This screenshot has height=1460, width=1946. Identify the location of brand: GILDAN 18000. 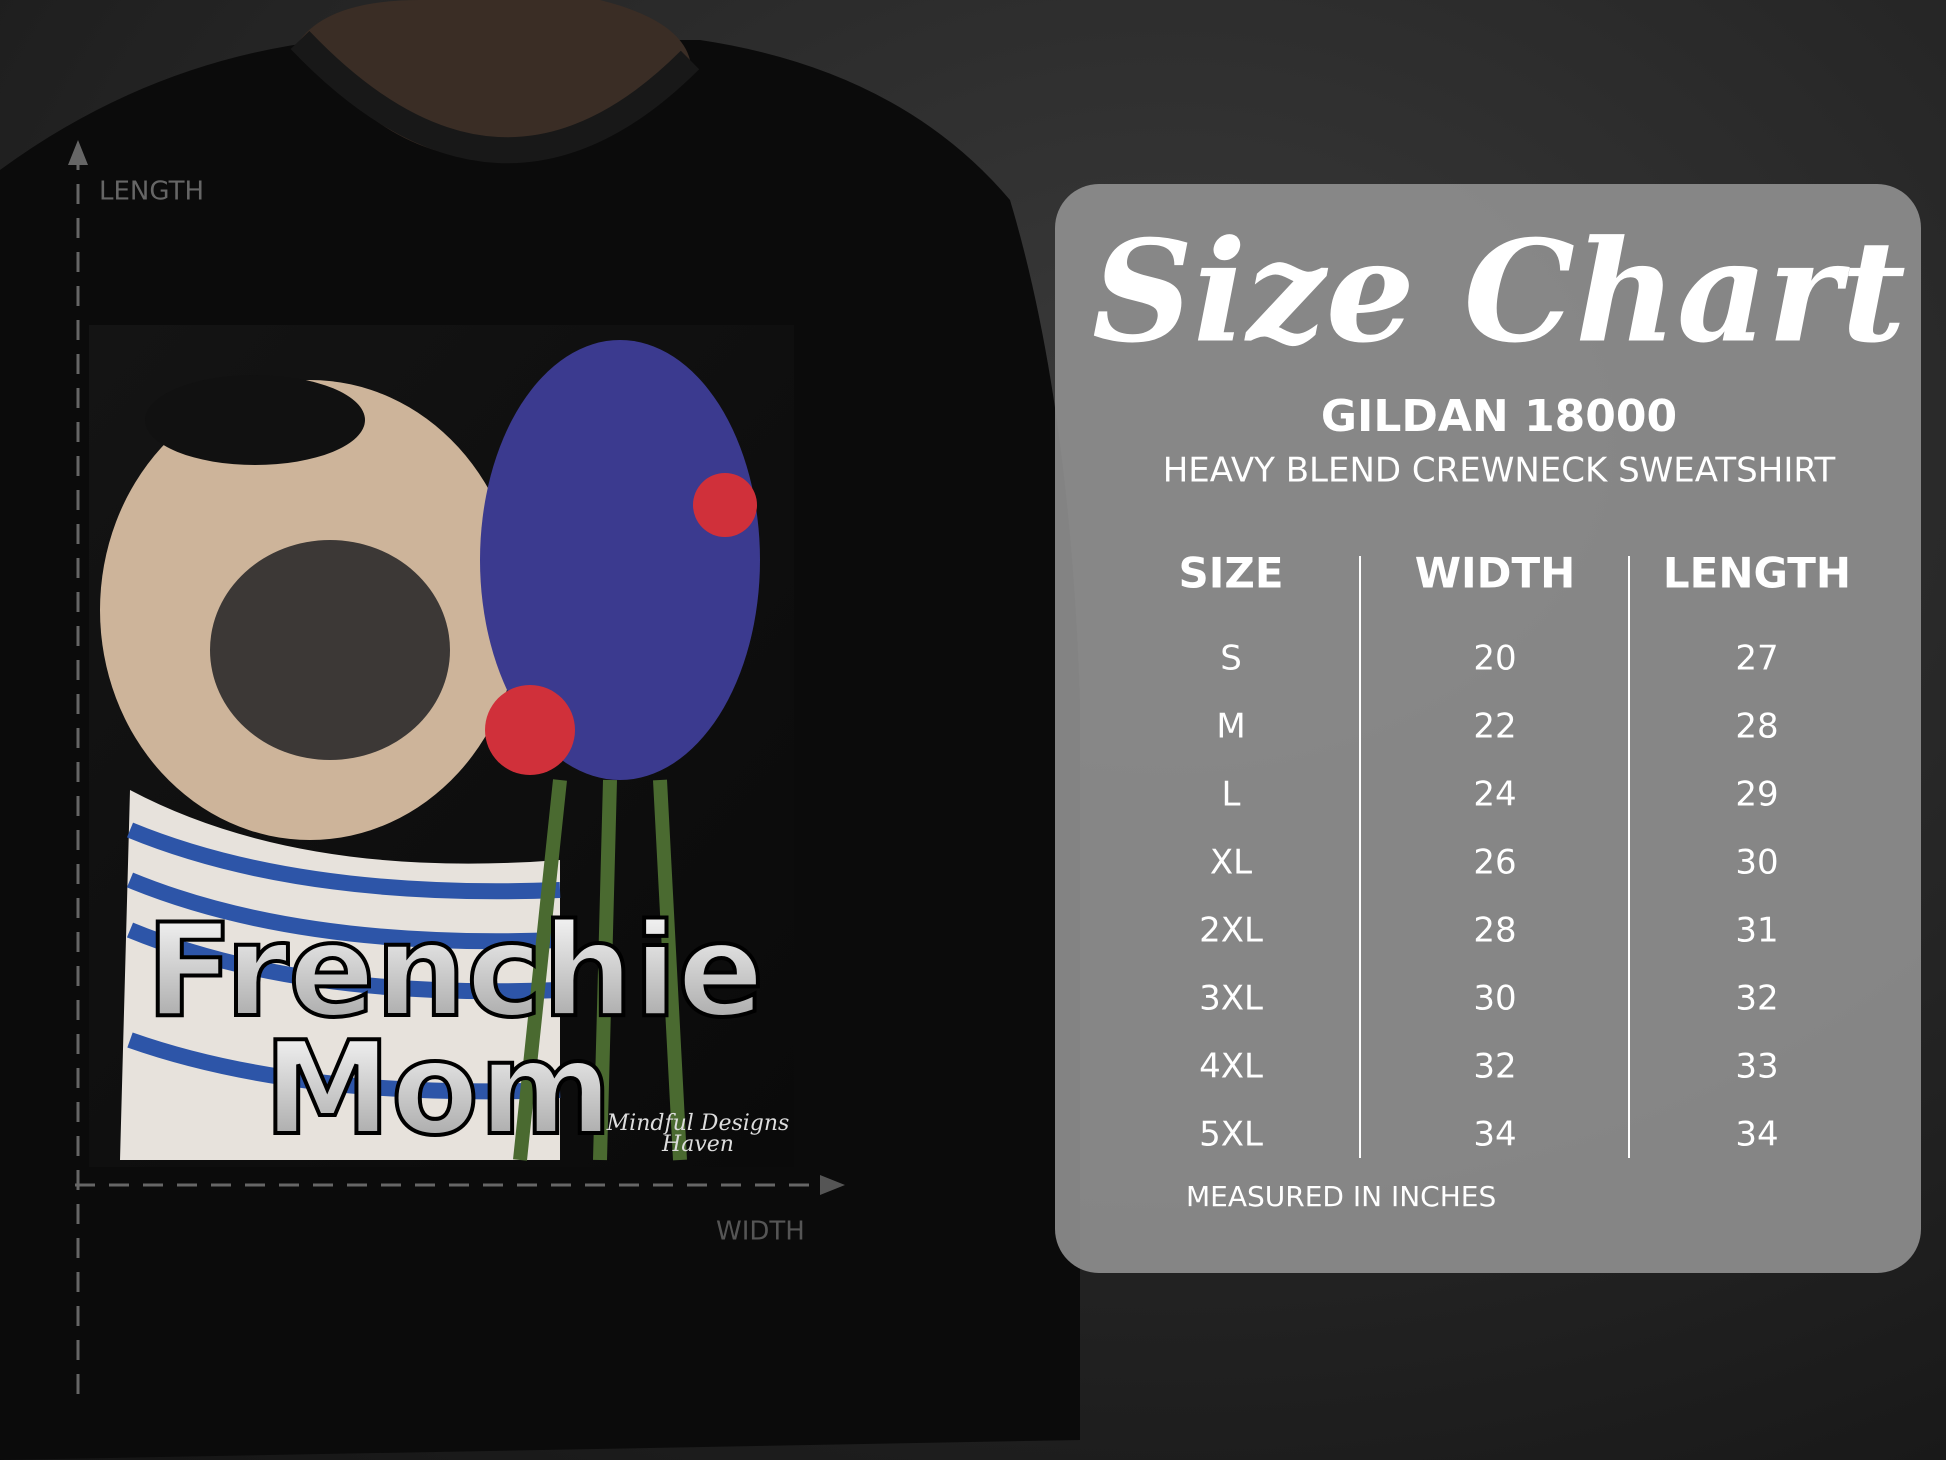
(1499, 416).